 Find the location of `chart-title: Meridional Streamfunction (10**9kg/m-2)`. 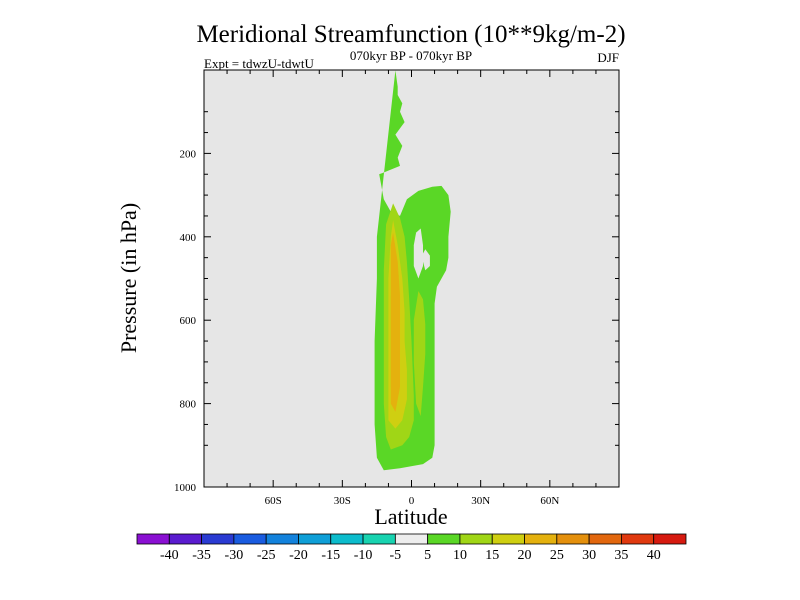

chart-title: Meridional Streamfunction (10**9kg/m-2) is located at coordinates (410, 34).